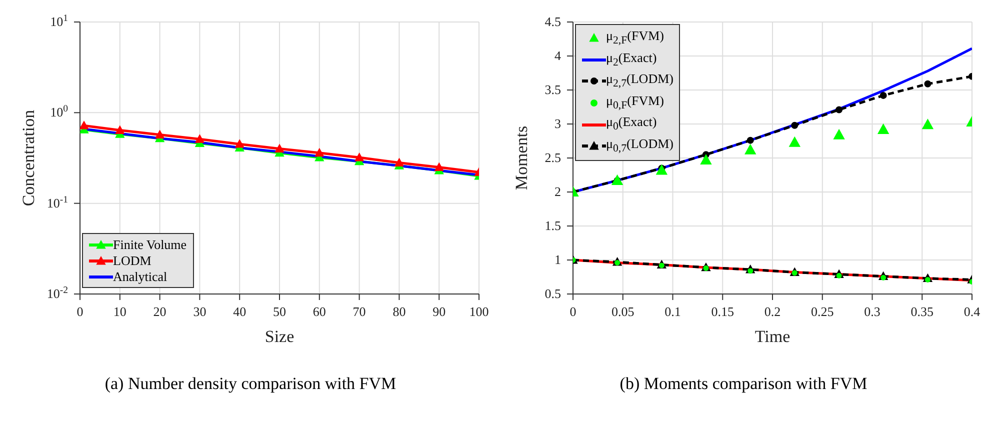 The image size is (994, 422). I want to click on x-tick-label: 80, so click(399, 311).